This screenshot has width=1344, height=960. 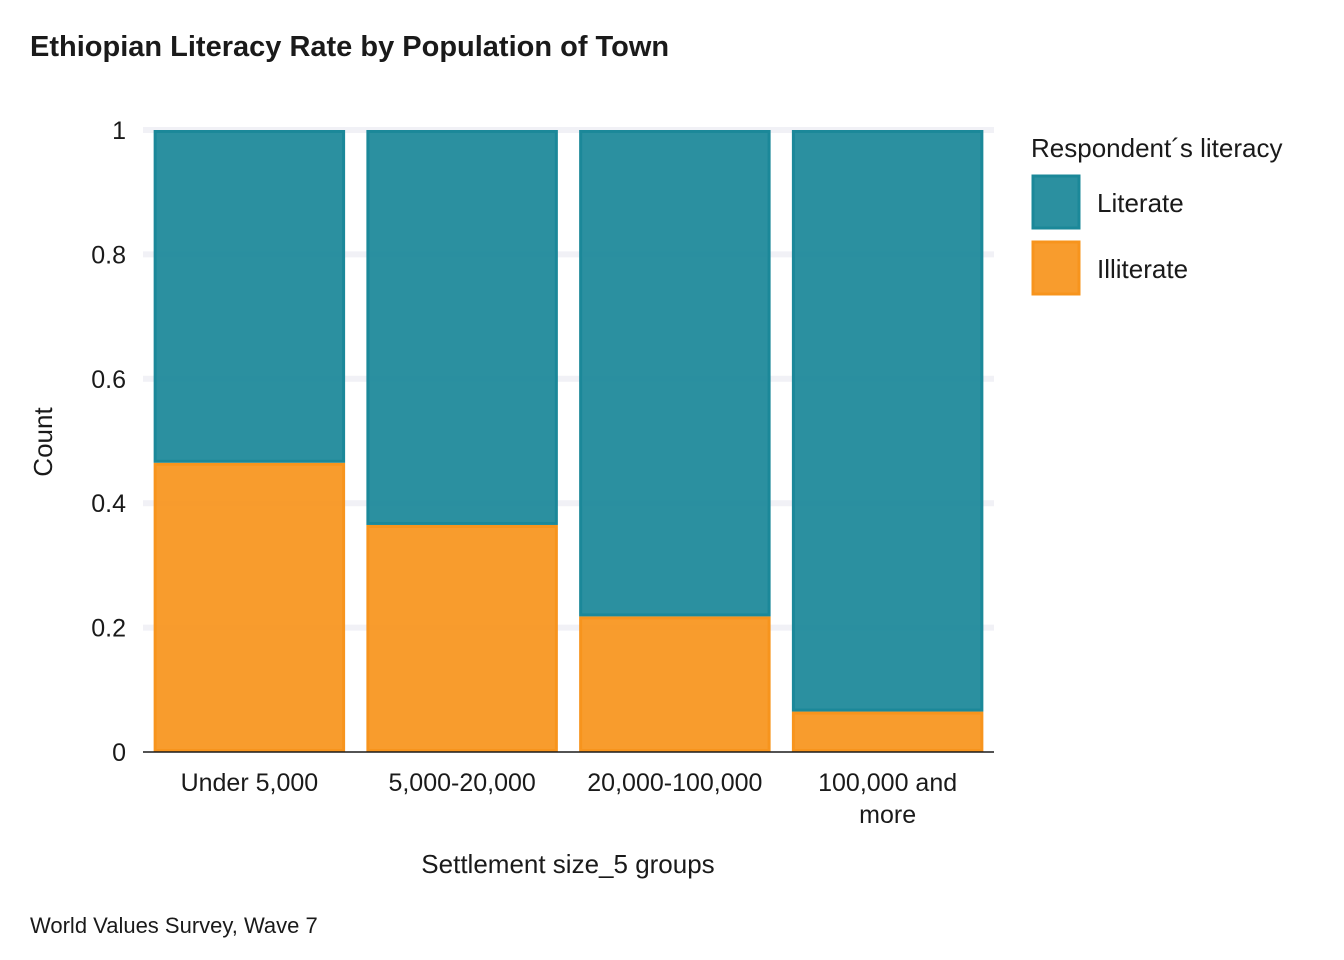 What do you see at coordinates (1056, 202) in the screenshot?
I see `legend-swatch-literate` at bounding box center [1056, 202].